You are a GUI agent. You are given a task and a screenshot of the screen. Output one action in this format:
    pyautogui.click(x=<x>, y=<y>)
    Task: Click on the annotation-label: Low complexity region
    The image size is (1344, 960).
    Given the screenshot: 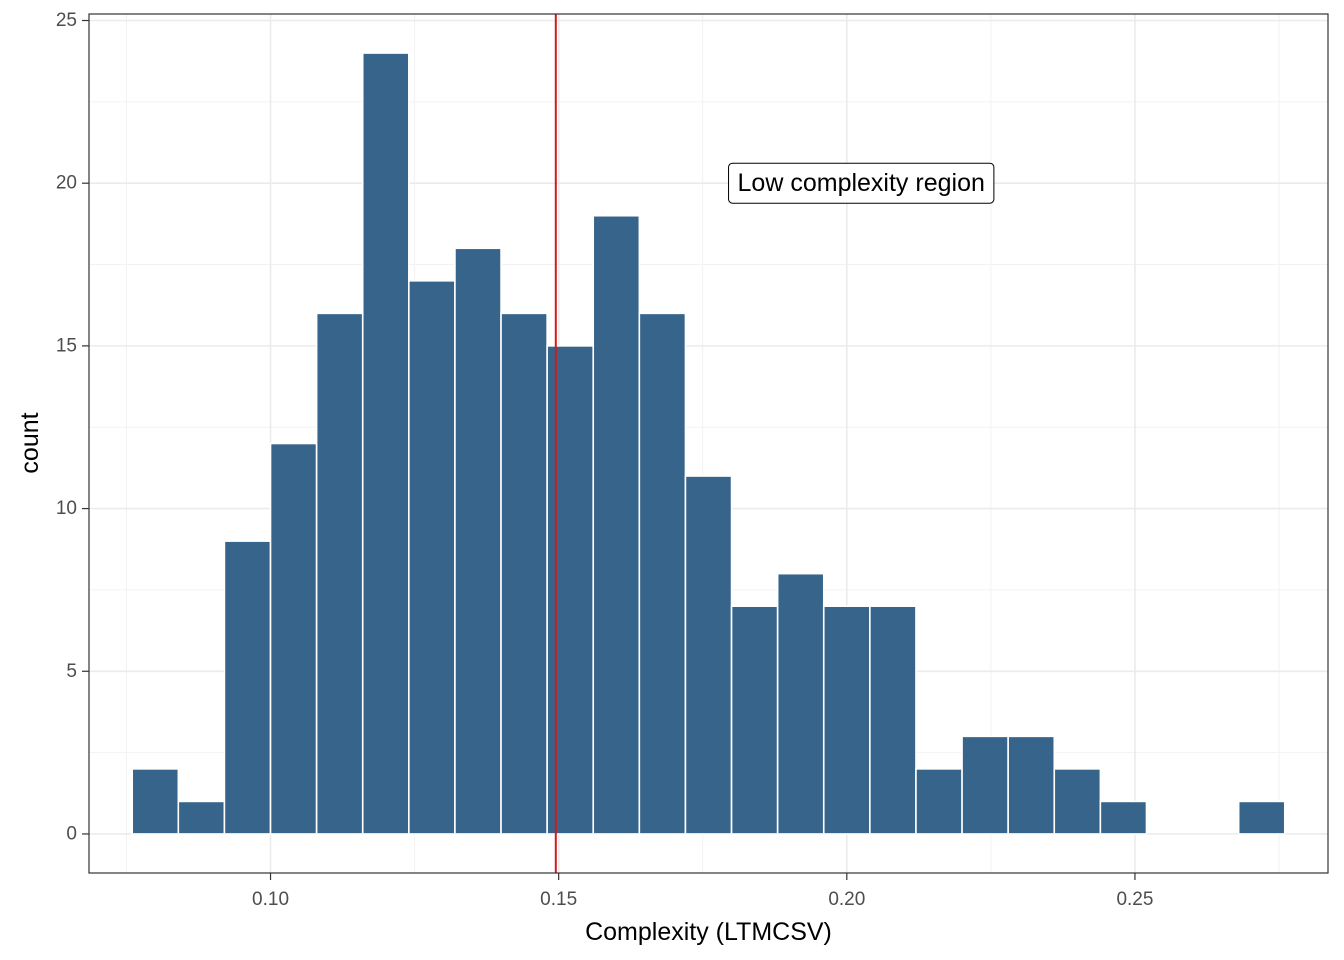 What is the action you would take?
    pyautogui.click(x=861, y=183)
    